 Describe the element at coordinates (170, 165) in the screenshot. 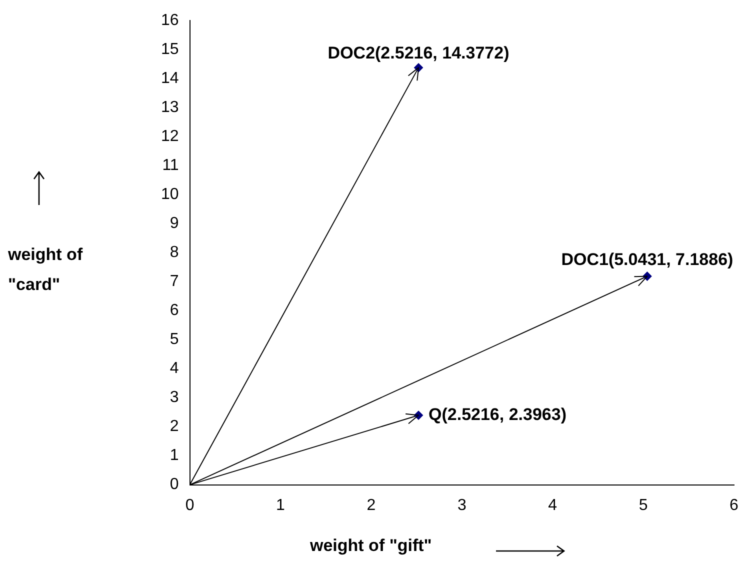

I see `y-tick-label: 11` at that location.